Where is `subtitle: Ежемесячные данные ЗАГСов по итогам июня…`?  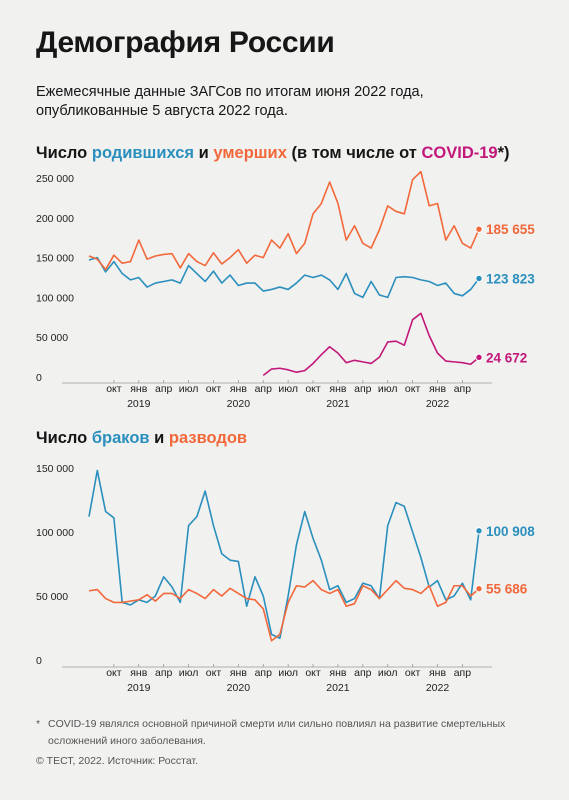
subtitle: Ежемесячные данные ЗАГСов по итогам июня… is located at coordinates (230, 102).